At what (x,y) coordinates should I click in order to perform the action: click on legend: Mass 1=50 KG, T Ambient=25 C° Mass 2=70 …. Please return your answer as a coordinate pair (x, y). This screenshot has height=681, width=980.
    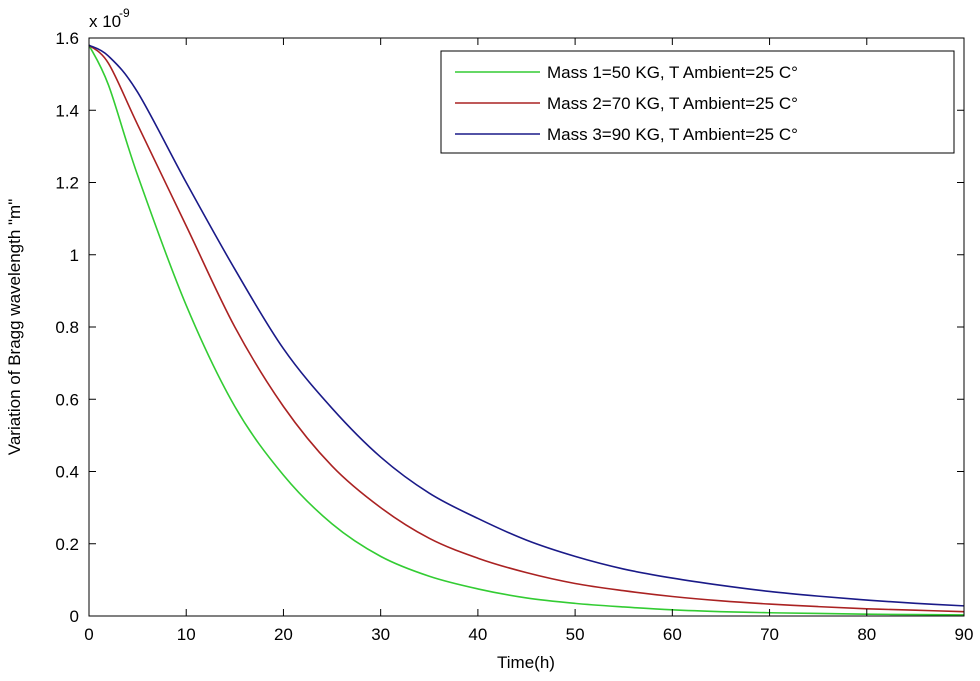
    Looking at the image, I should click on (697, 102).